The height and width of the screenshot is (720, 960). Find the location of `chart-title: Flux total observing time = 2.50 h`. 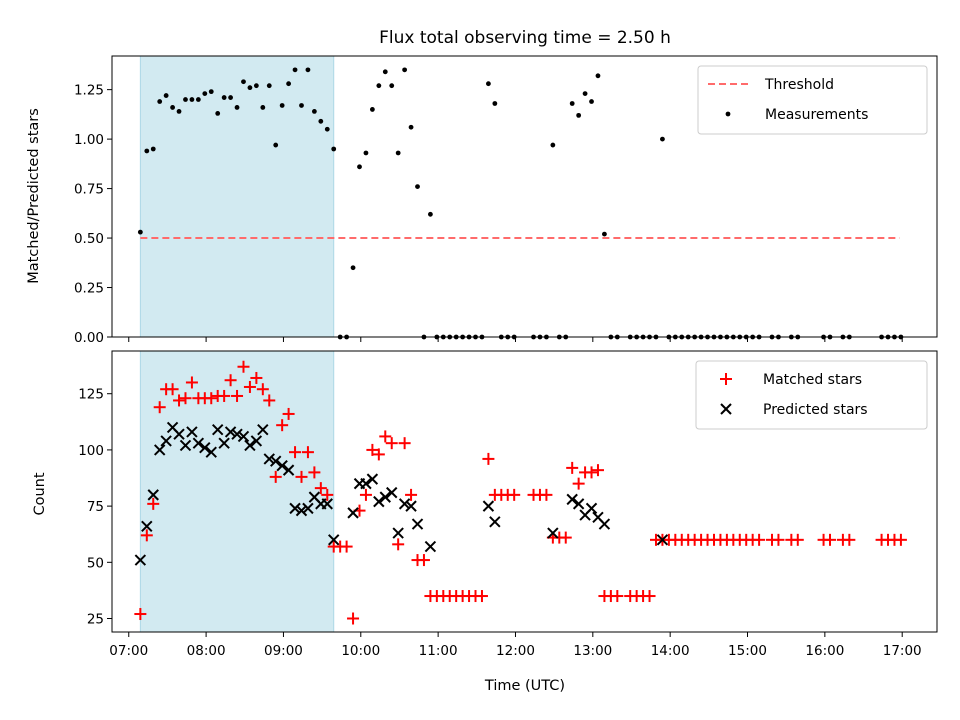

chart-title: Flux total observing time = 2.50 h is located at coordinates (525, 38).